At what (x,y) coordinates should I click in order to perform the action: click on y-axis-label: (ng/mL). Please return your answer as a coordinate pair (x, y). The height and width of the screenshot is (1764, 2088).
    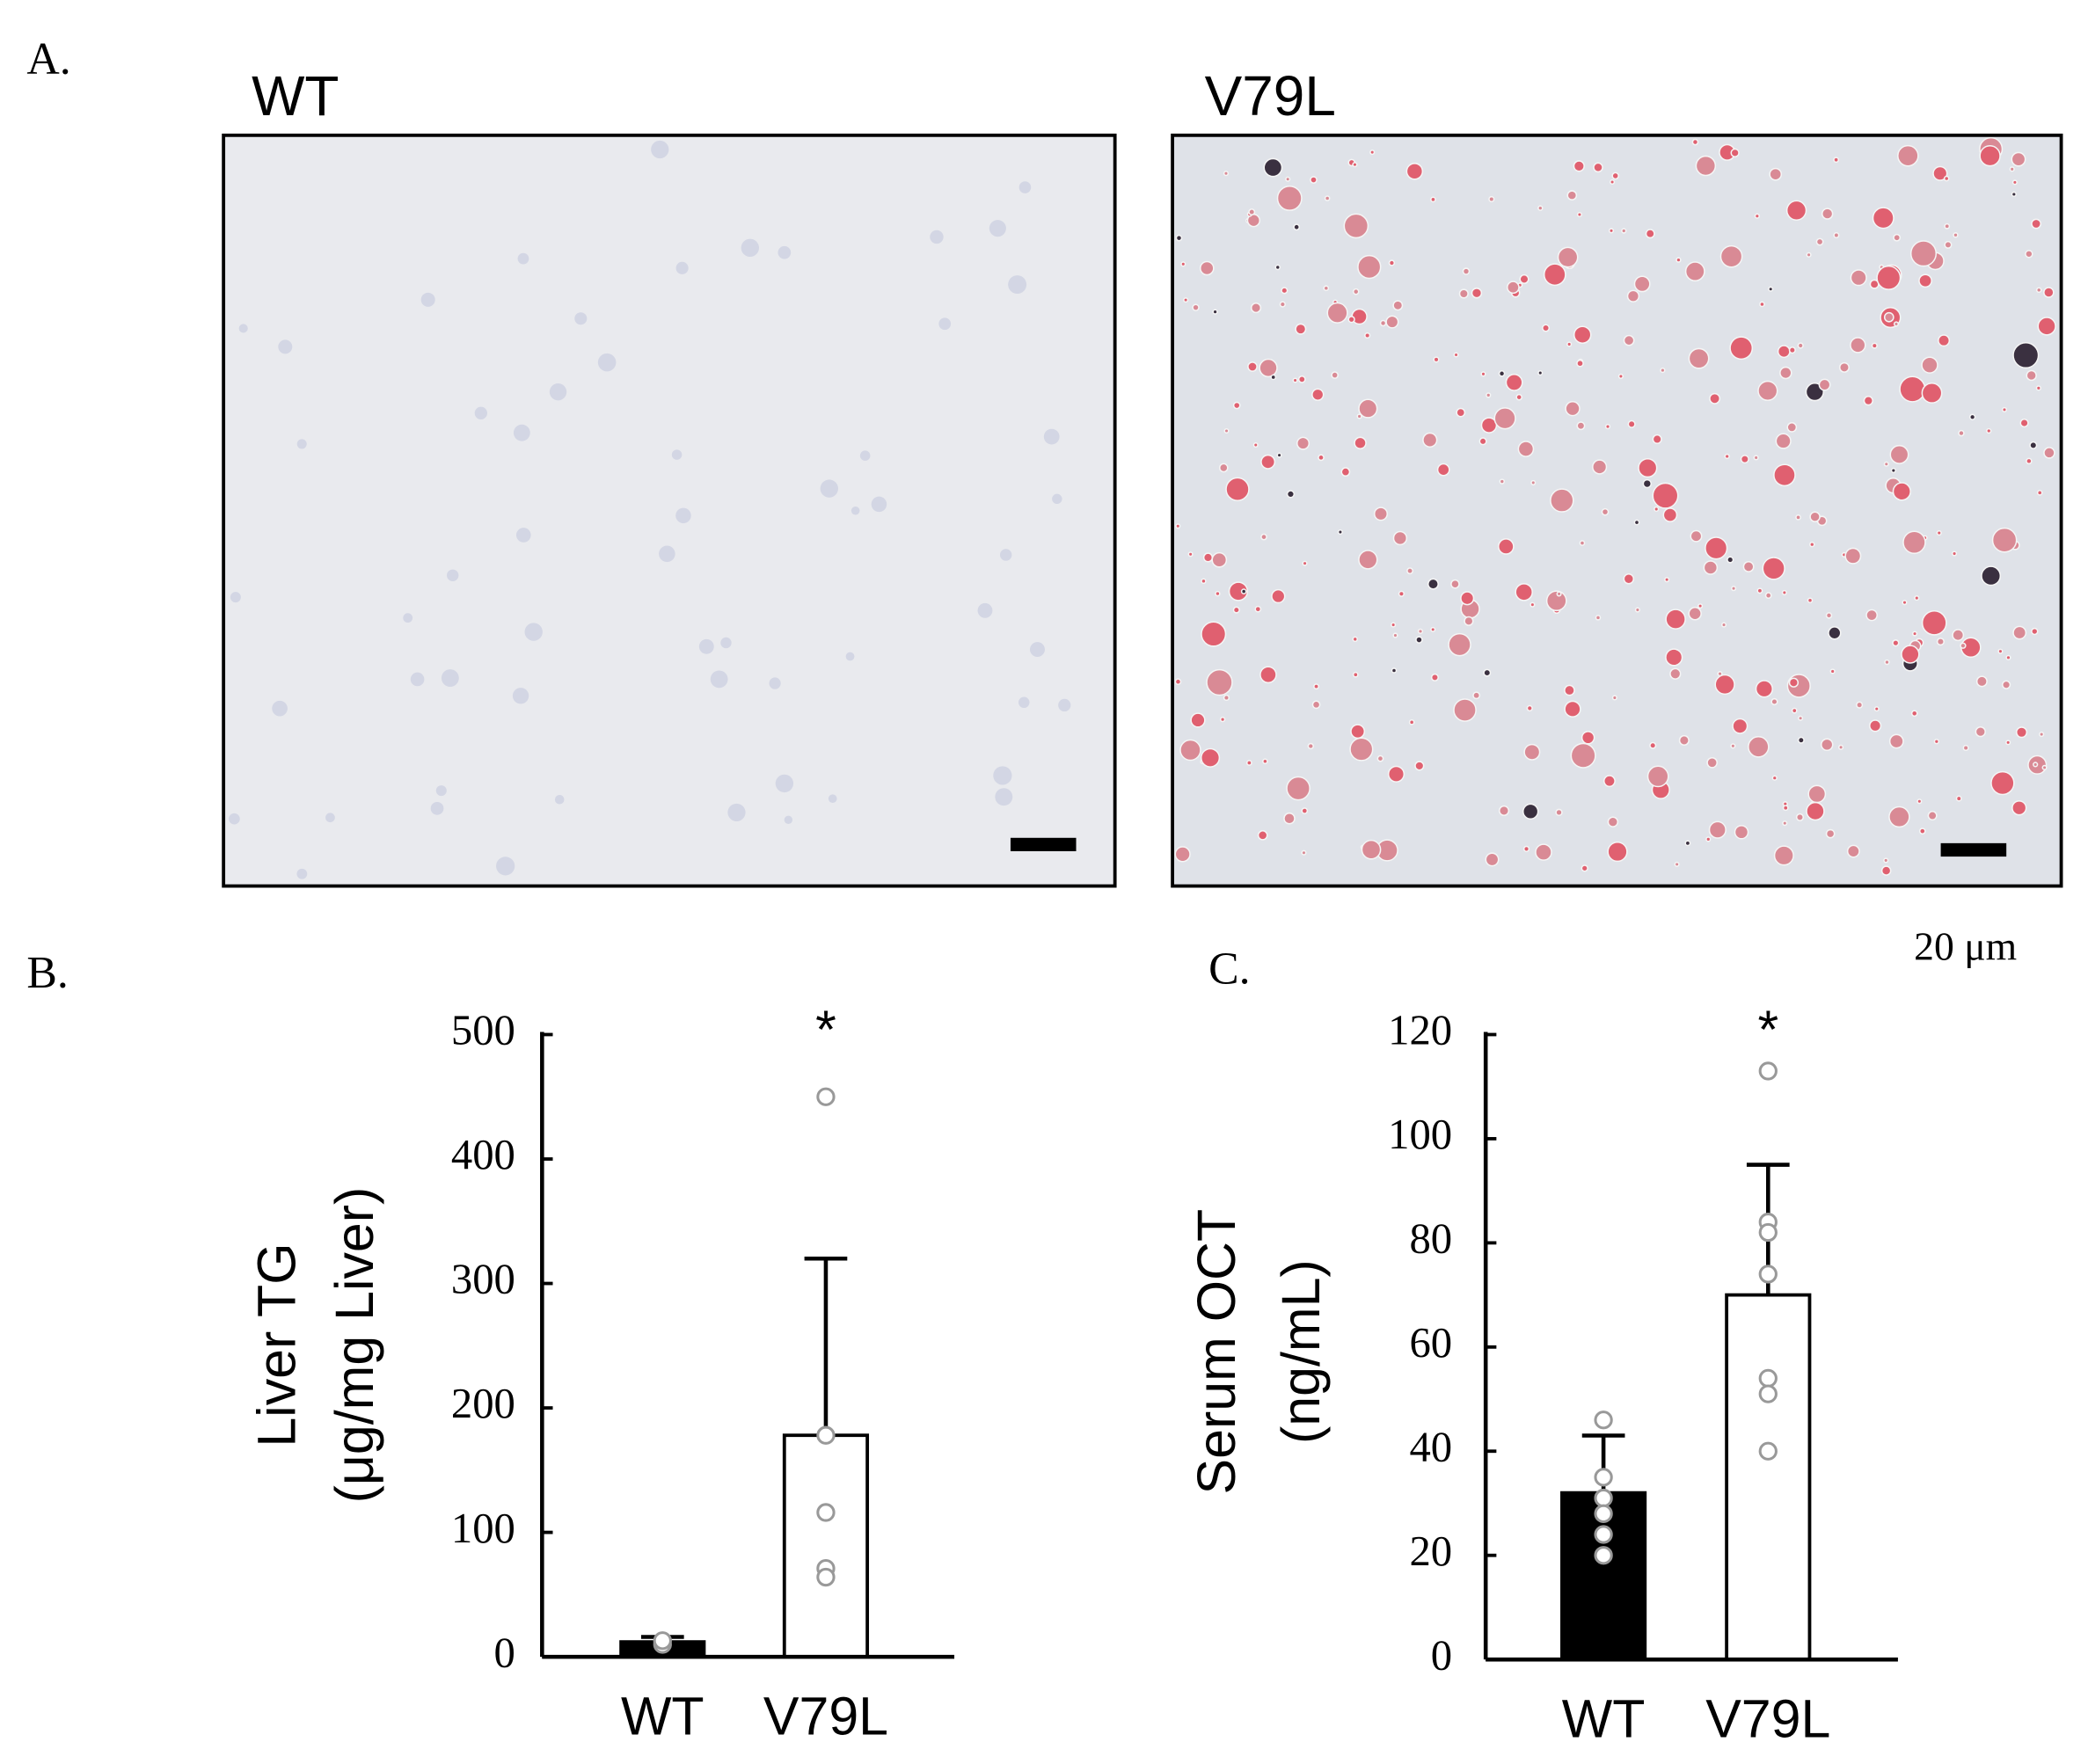
    Looking at the image, I should click on (1301, 1351).